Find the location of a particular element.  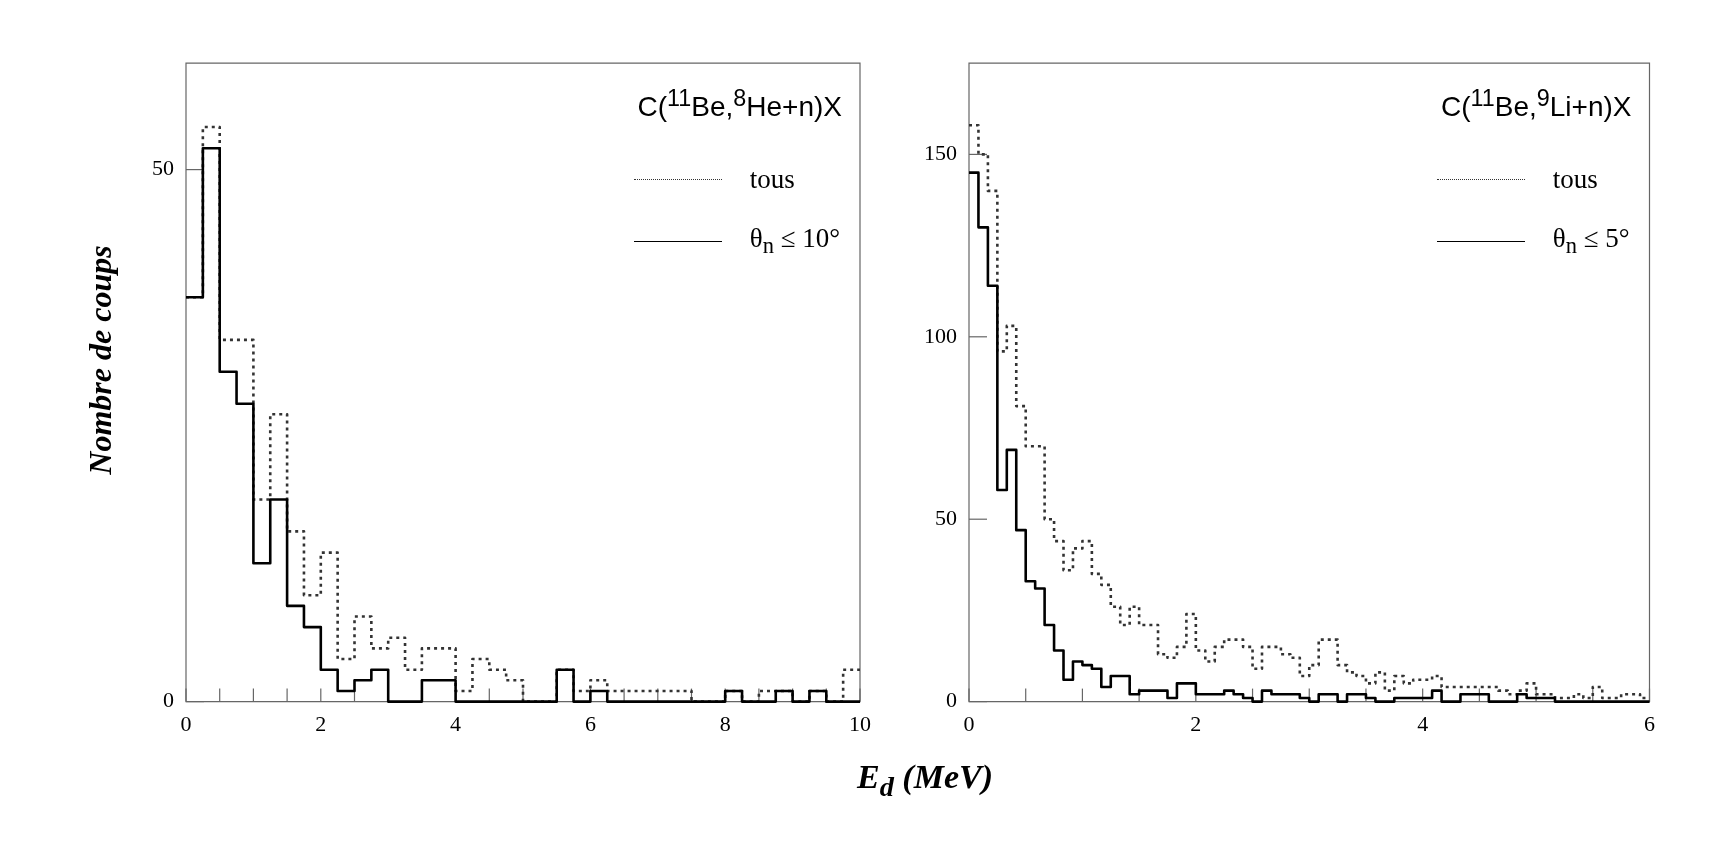

text: C($^{11}$Be,$^{9}$Li+n)X is located at coordinates (1536, 104).